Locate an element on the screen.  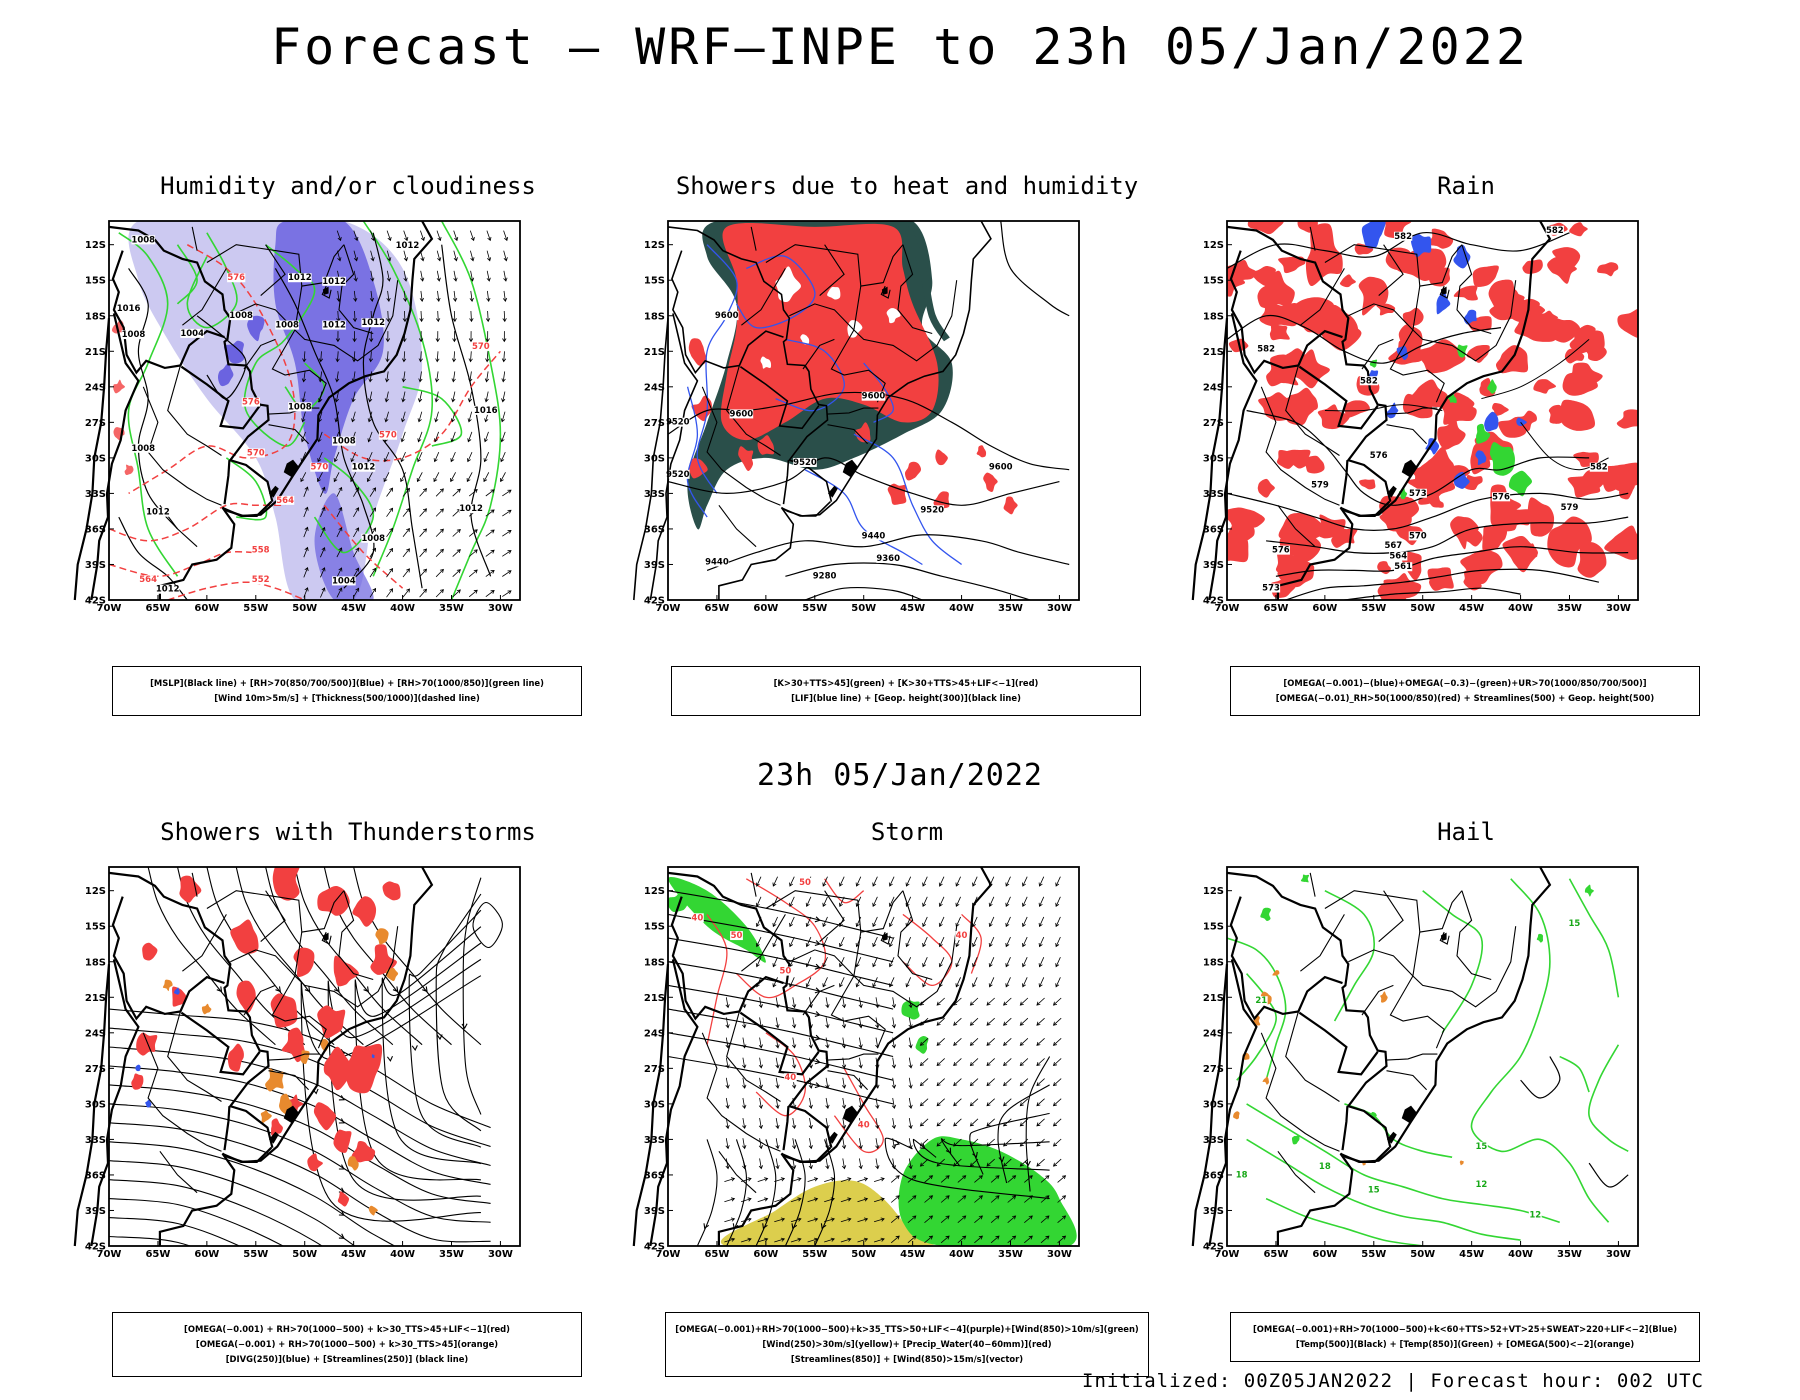
streamline-850-arrow is located at coordinates (765, 1226).